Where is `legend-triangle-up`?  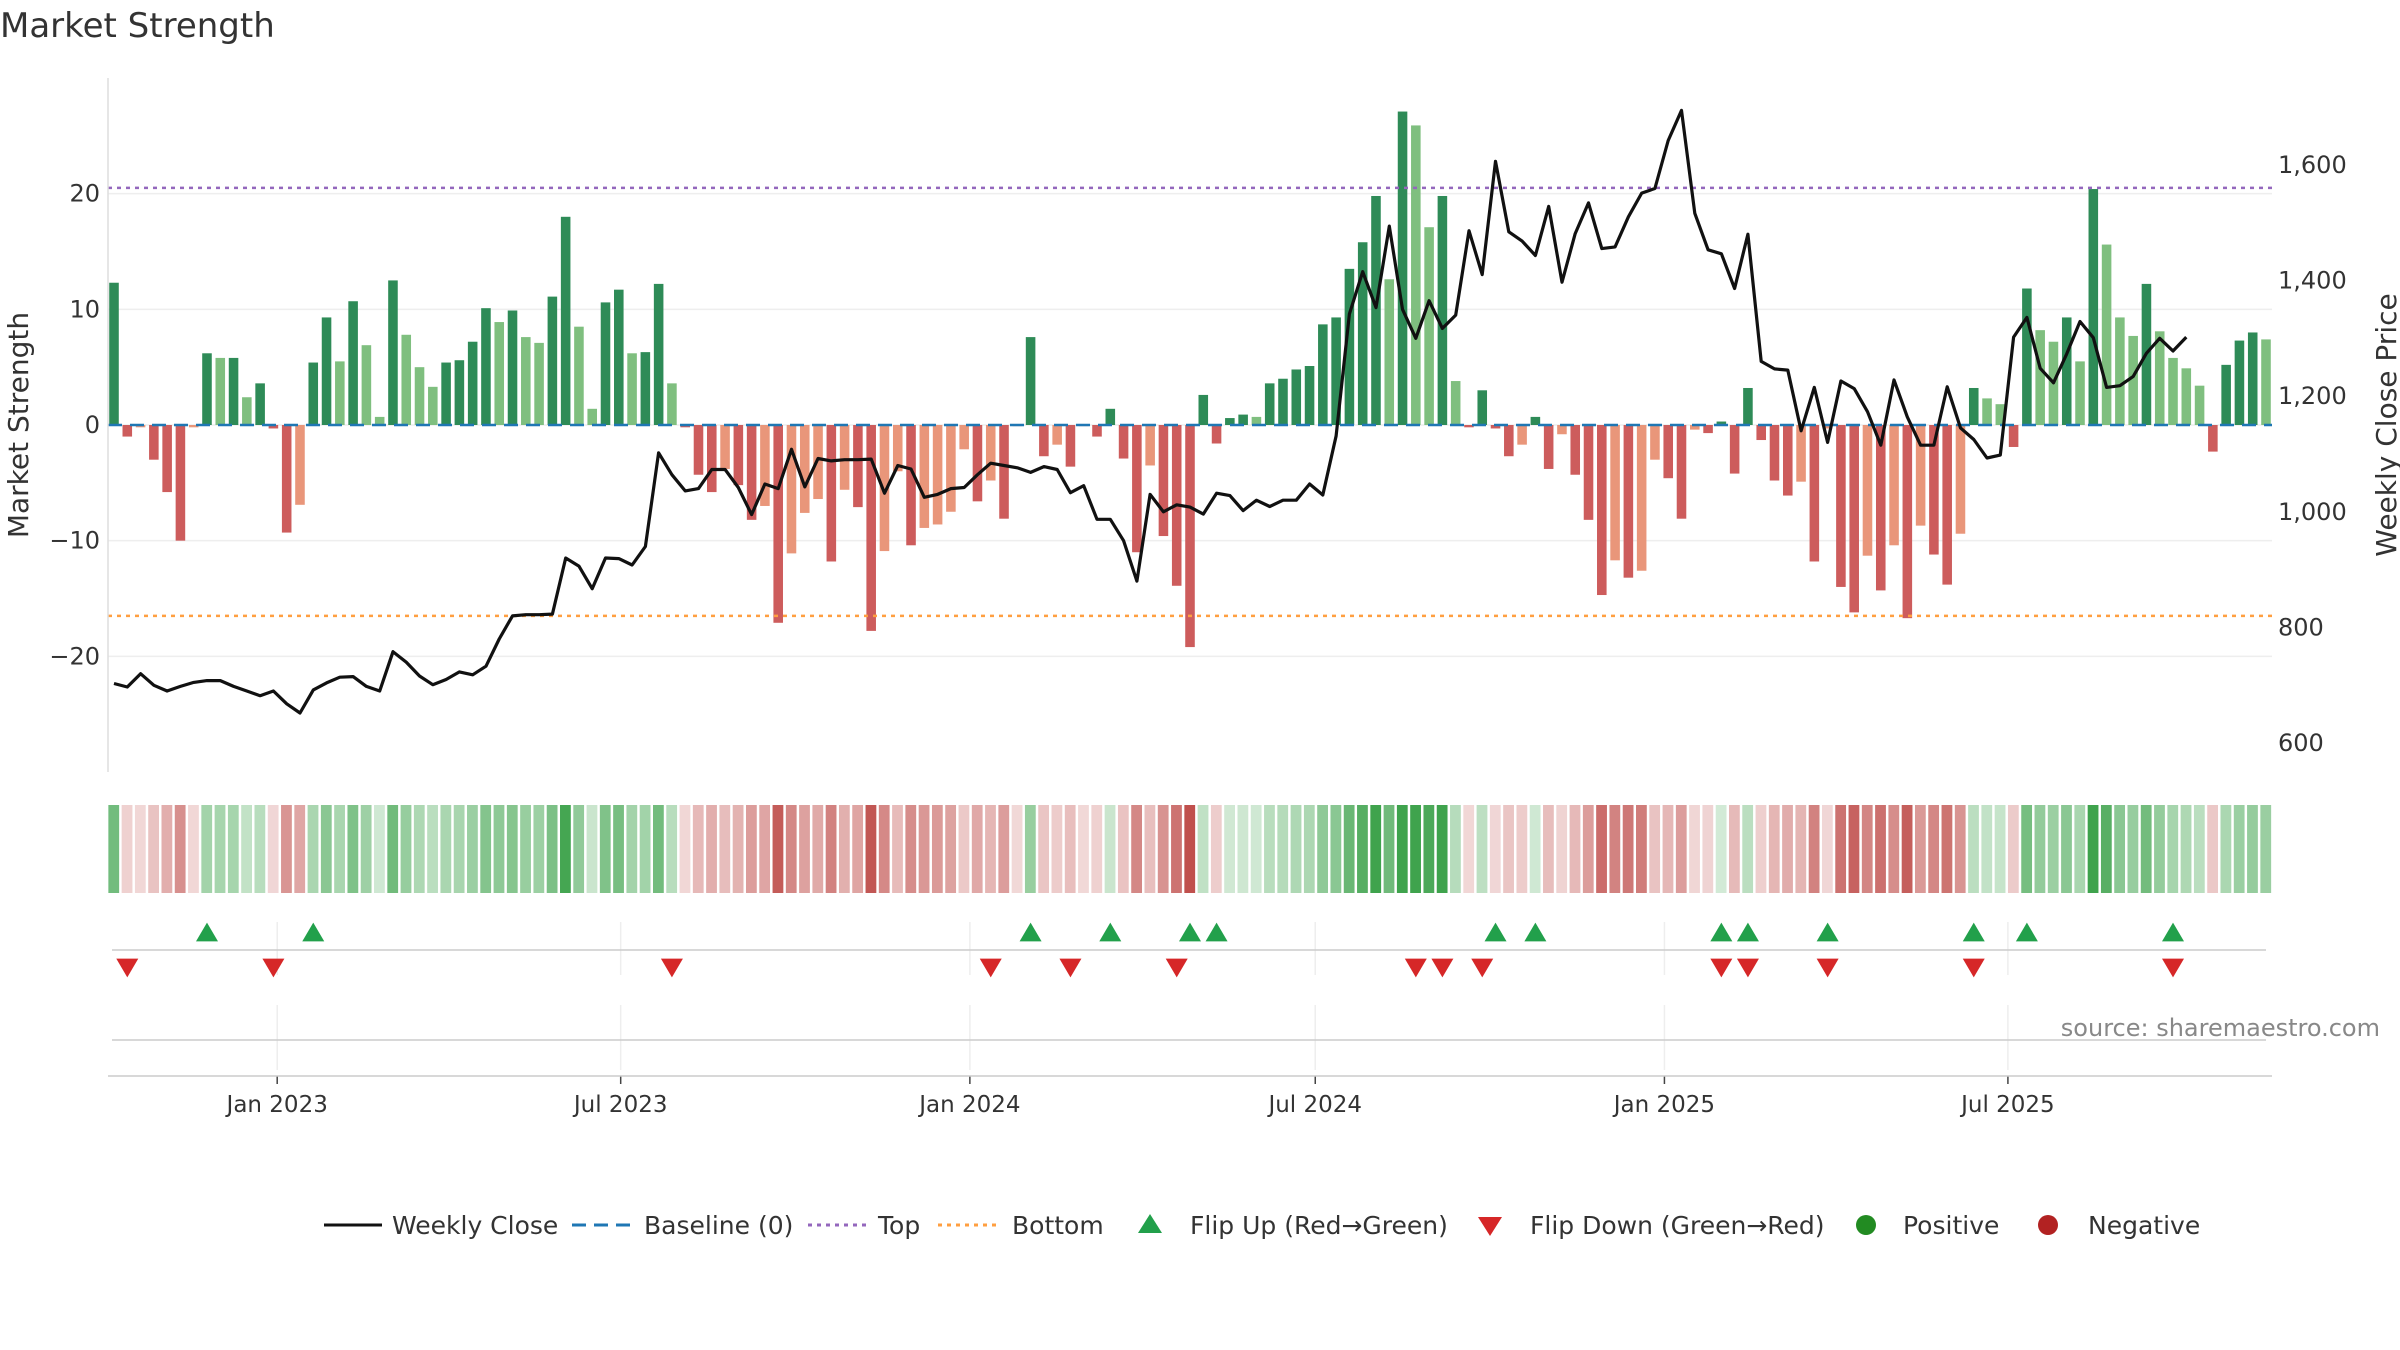 legend-triangle-up is located at coordinates (1150, 1223).